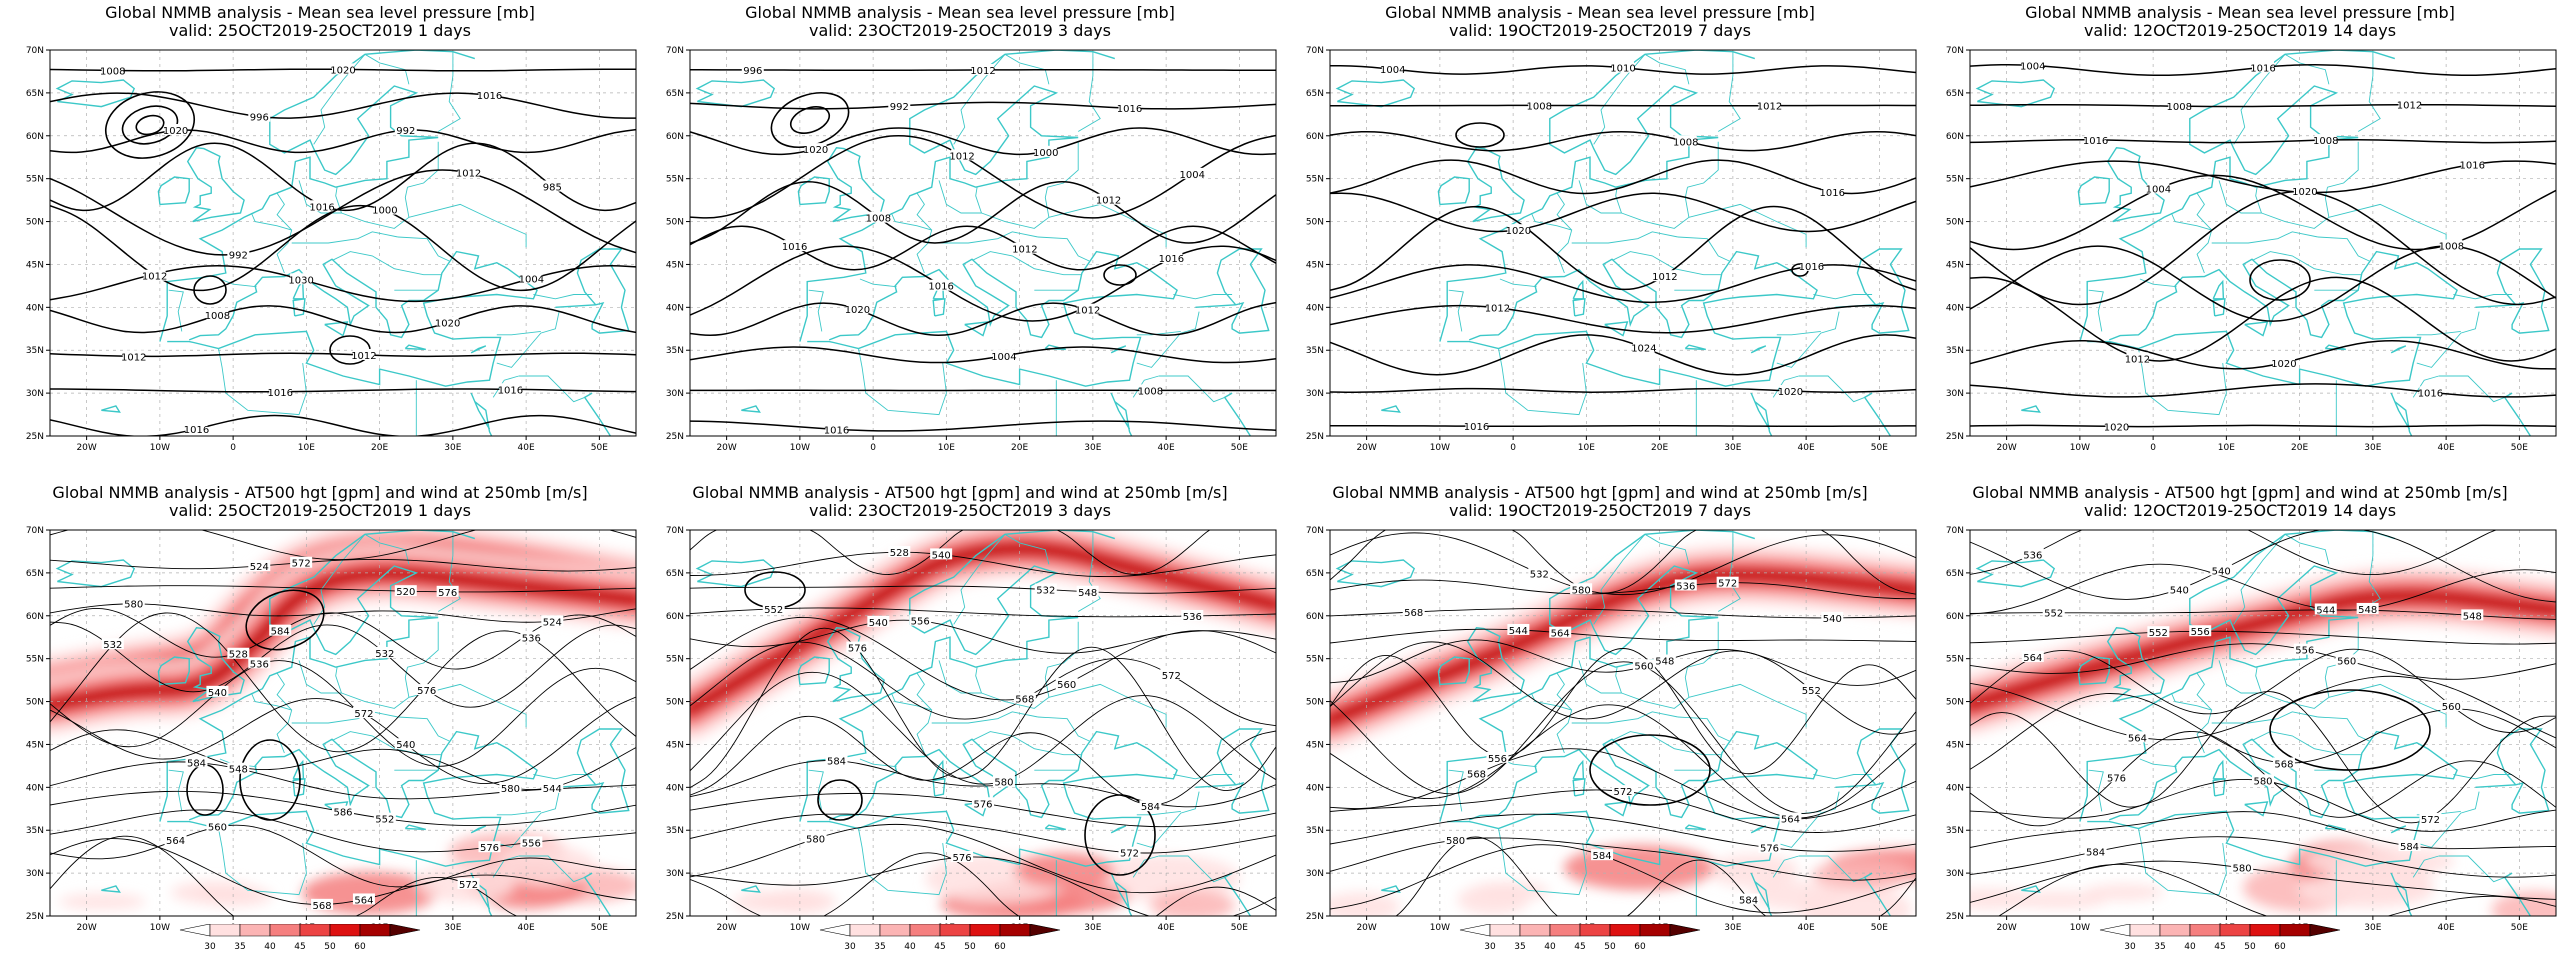 This screenshot has width=2560, height=960. Describe the element at coordinates (210, 947) in the screenshot. I see `colorbar-tick-label: 30` at that location.